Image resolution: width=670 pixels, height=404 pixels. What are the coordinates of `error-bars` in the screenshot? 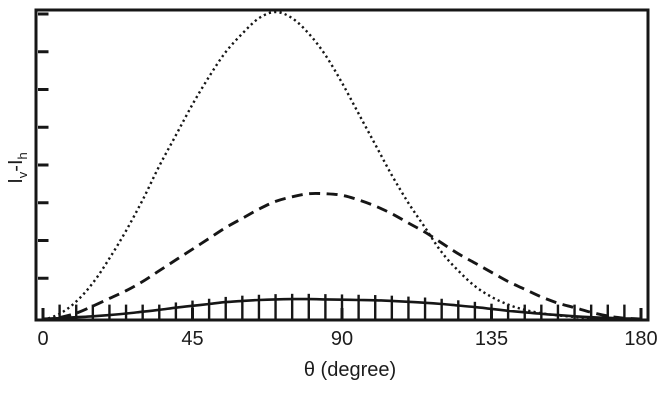 It's located at (342, 306).